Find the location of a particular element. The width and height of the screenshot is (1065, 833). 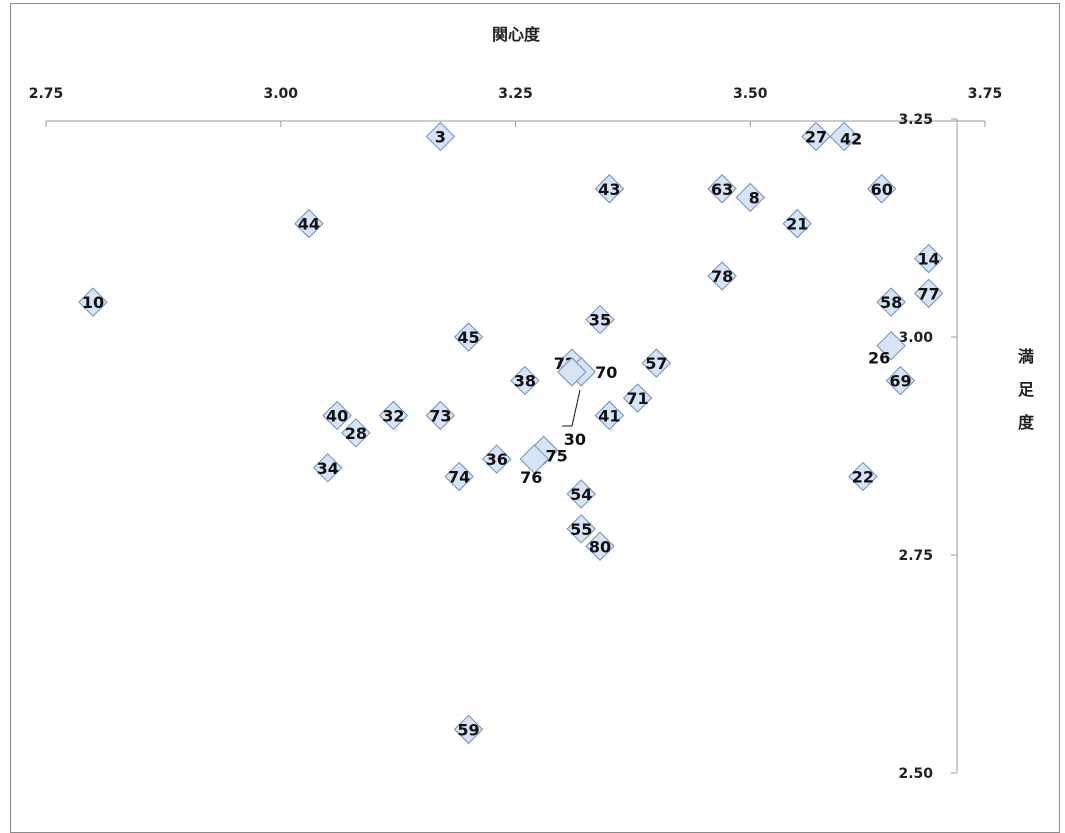

data-point: 34 is located at coordinates (327, 468).